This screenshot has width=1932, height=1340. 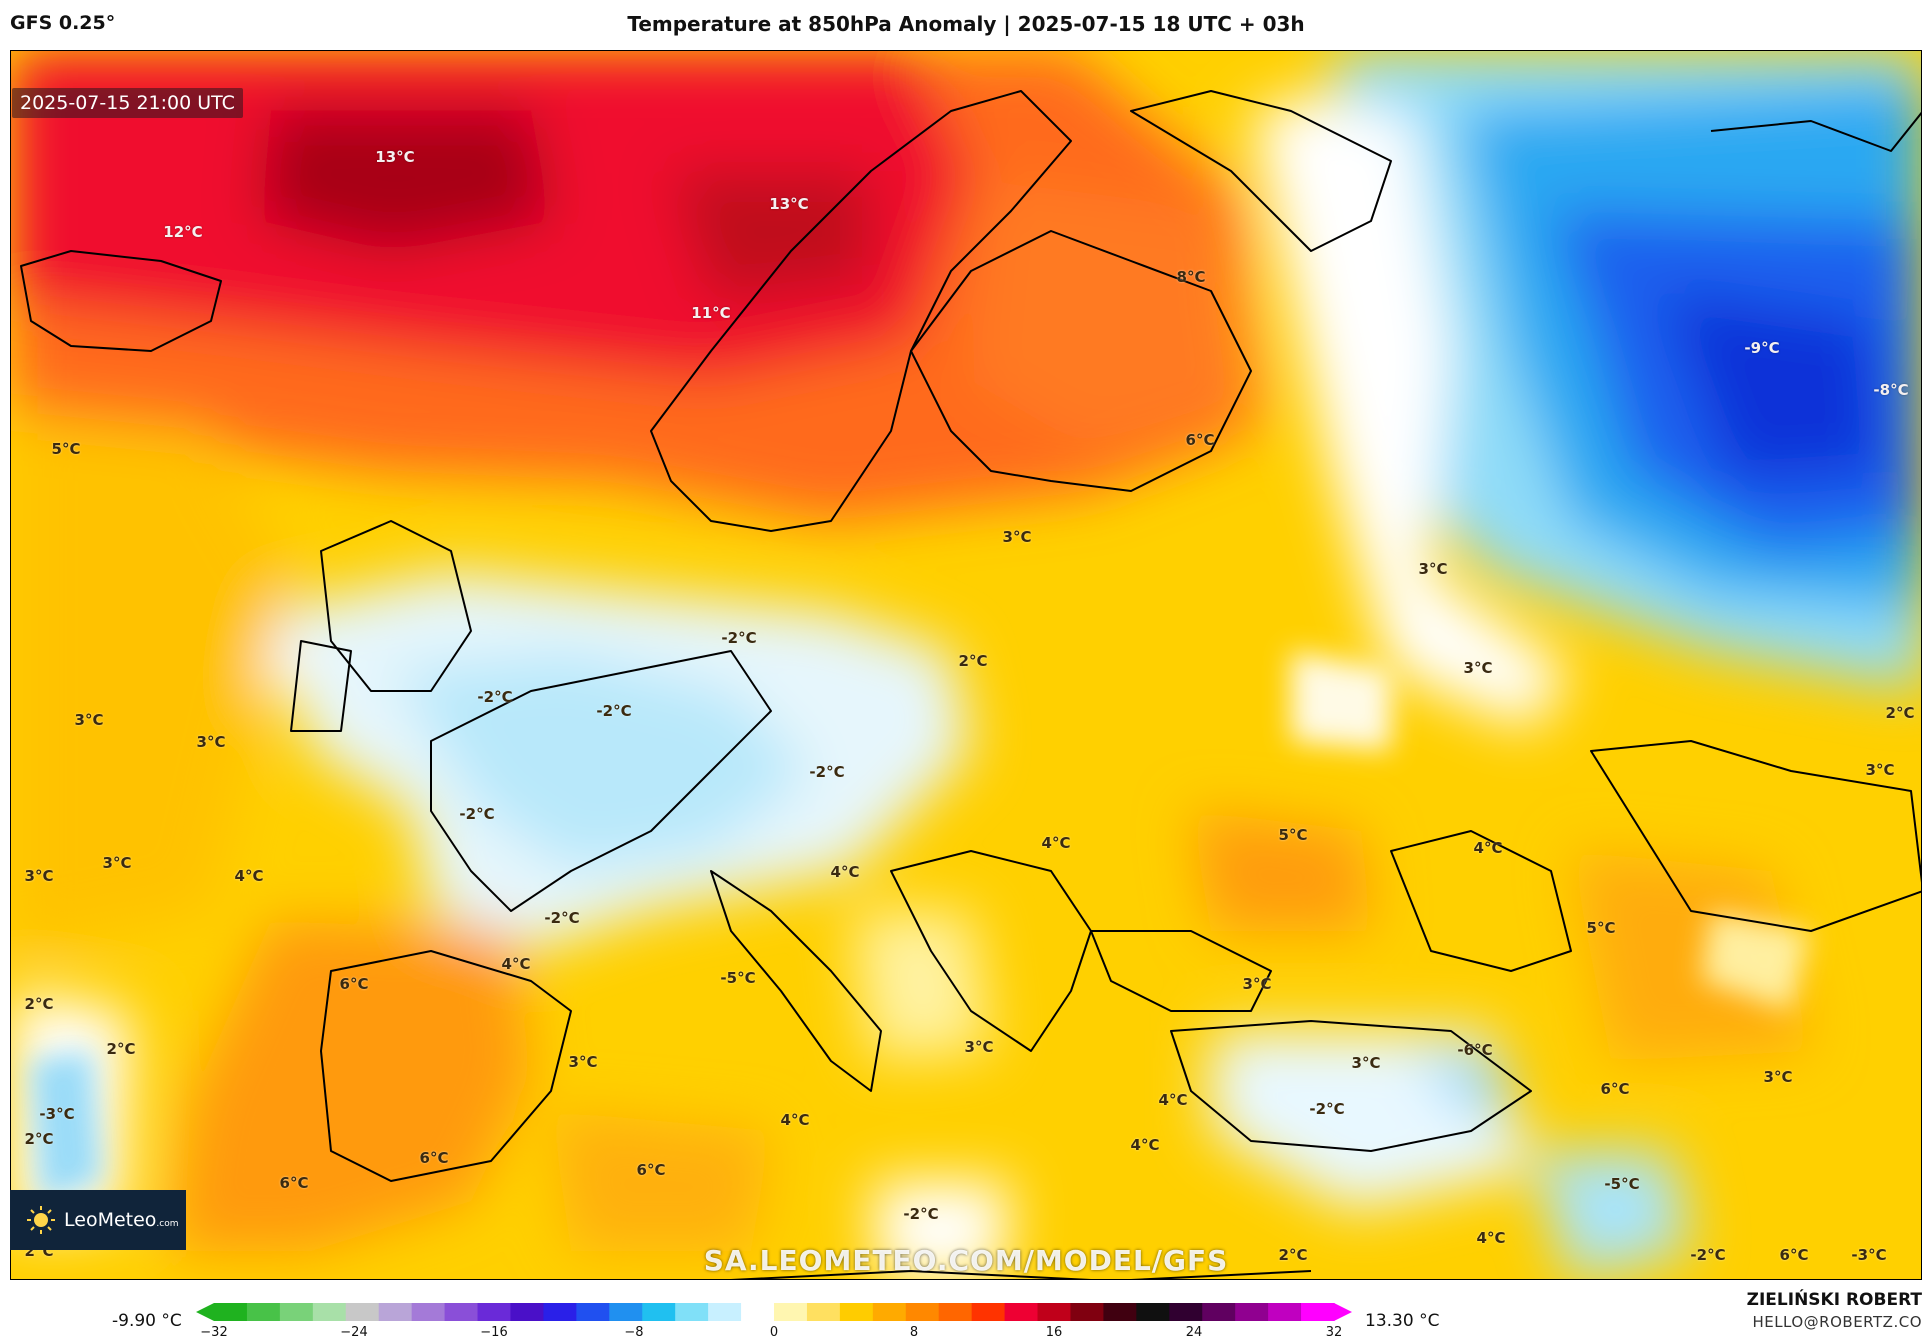 What do you see at coordinates (966, 1260) in the screenshot?
I see `site-watermark: SA.LEOMETEO.COM/MODEL/GFS` at bounding box center [966, 1260].